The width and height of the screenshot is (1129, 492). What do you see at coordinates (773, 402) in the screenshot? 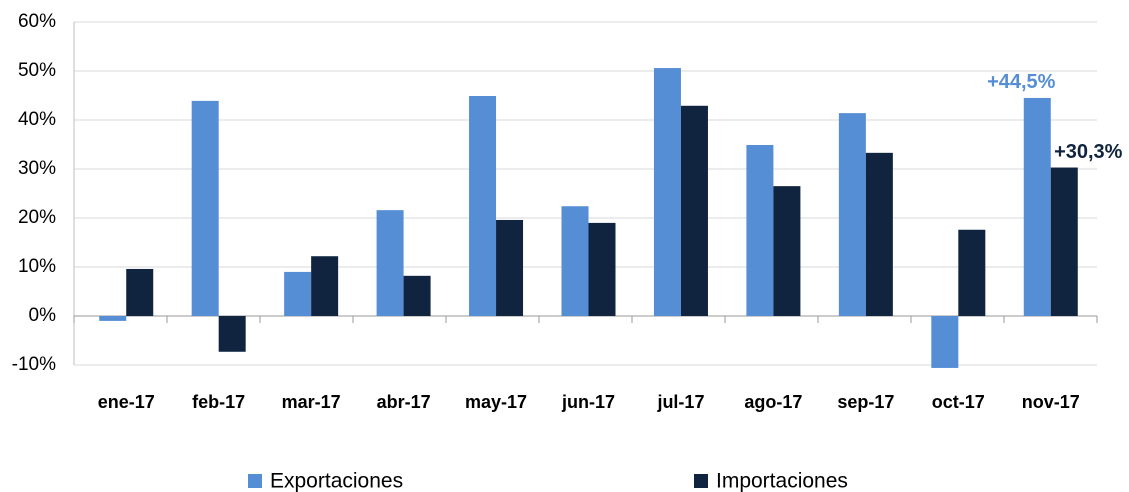
I see `x-tick-label: ago-17` at bounding box center [773, 402].